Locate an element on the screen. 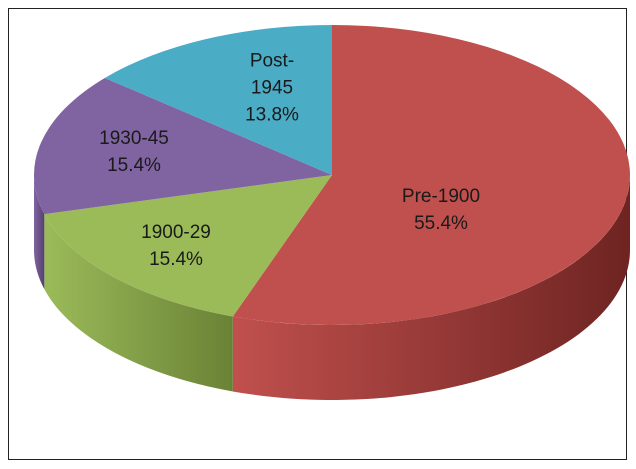 The height and width of the screenshot is (469, 636). category-label: 1930-45 is located at coordinates (134, 138).